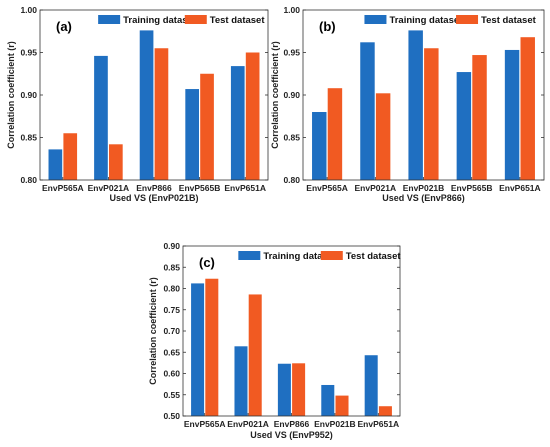  I want to click on panel-label: (c), so click(207, 262).